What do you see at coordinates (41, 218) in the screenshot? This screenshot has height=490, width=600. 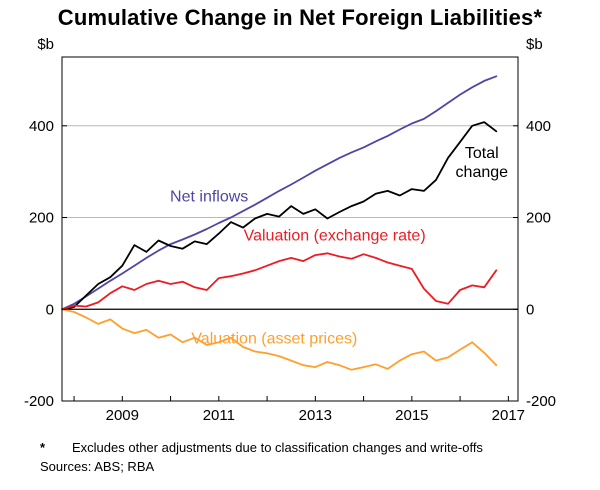 I see `y-axis-label-left: 200` at bounding box center [41, 218].